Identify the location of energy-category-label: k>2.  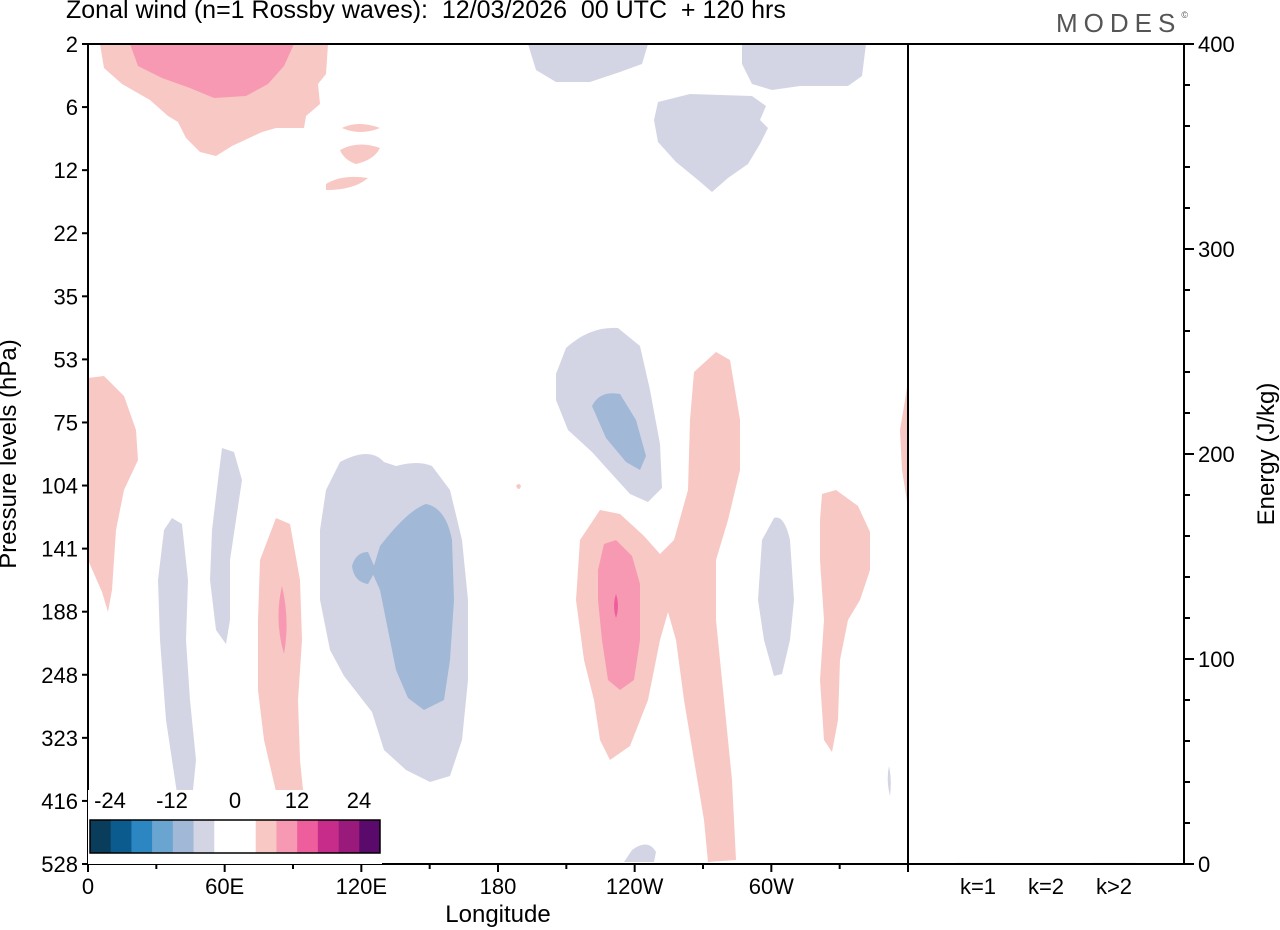
(1114, 886).